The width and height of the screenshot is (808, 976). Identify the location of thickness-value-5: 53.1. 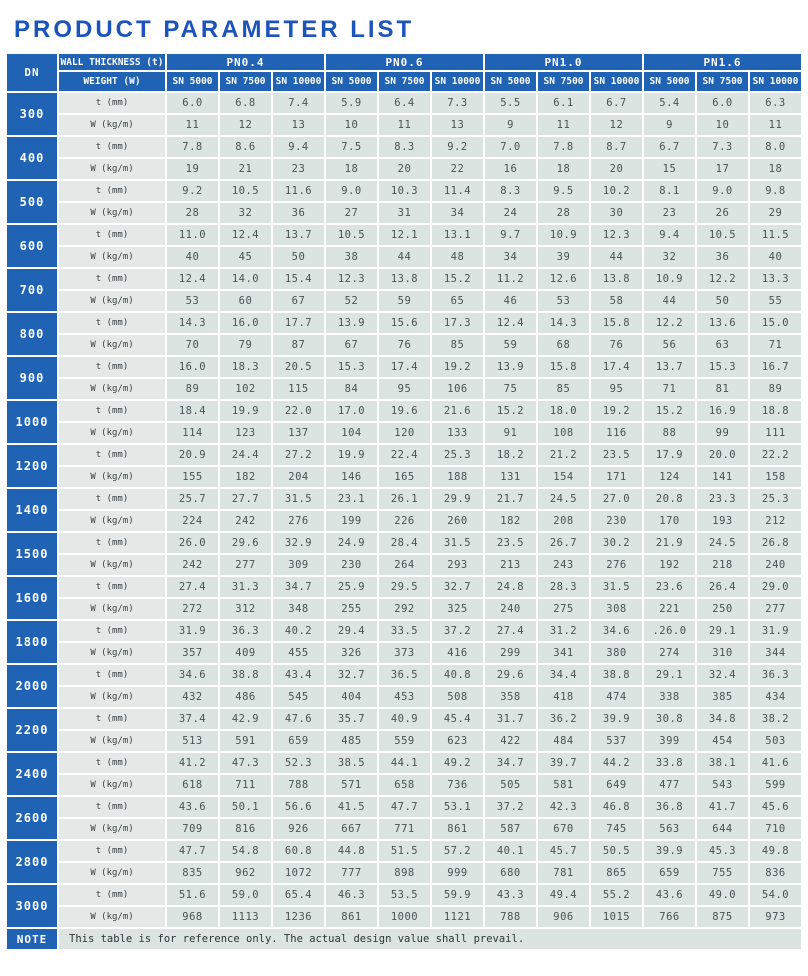
(457, 807).